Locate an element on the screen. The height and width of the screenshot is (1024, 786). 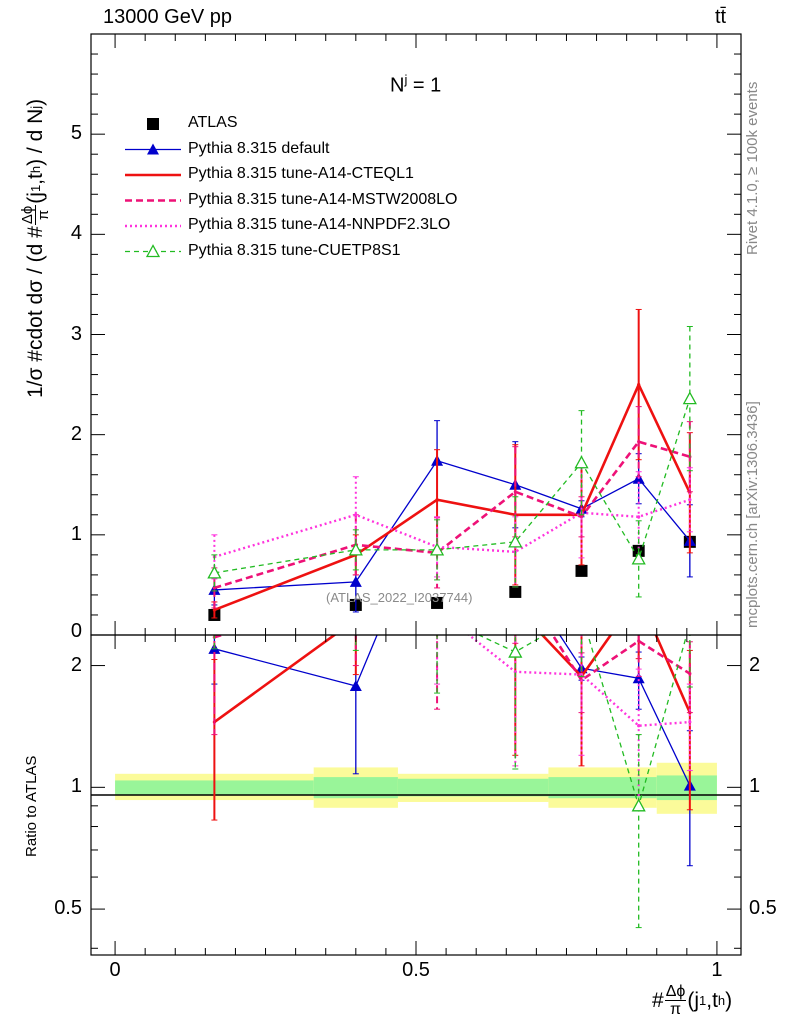
xlabel-sub: 1 is located at coordinates (703, 1000).